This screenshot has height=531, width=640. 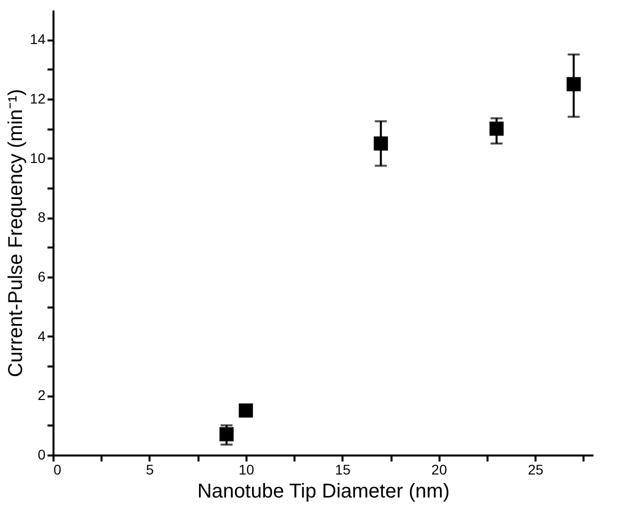 I want to click on y-tick-label: 10, so click(x=38, y=158).